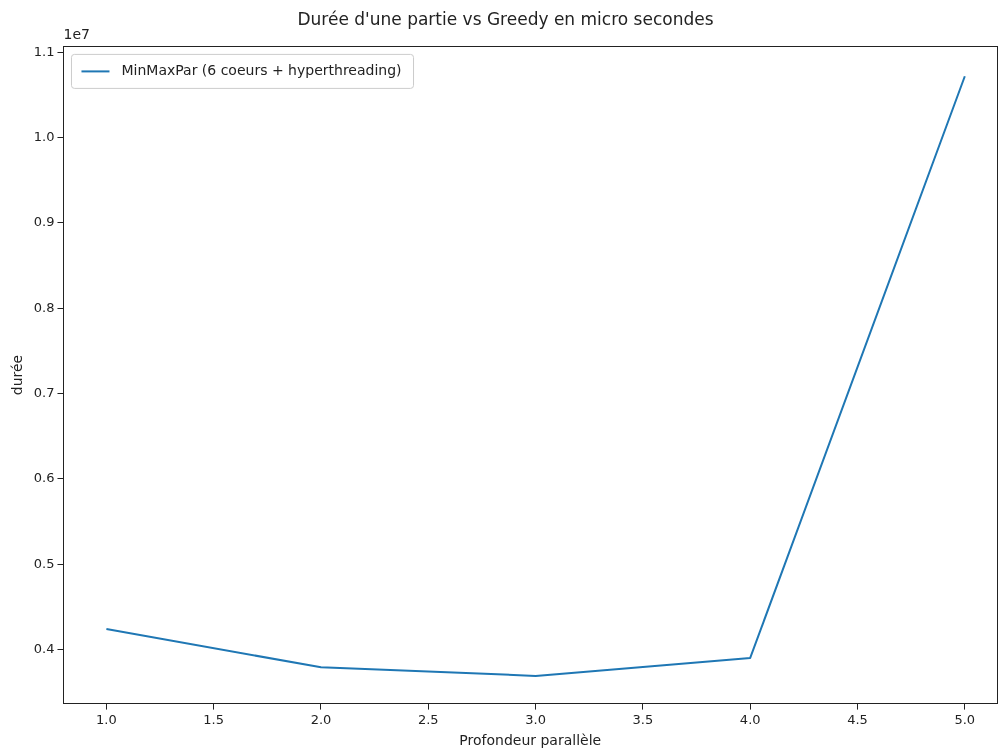 The height and width of the screenshot is (756, 1007). What do you see at coordinates (106, 719) in the screenshot?
I see `x-tick-label: 1.0` at bounding box center [106, 719].